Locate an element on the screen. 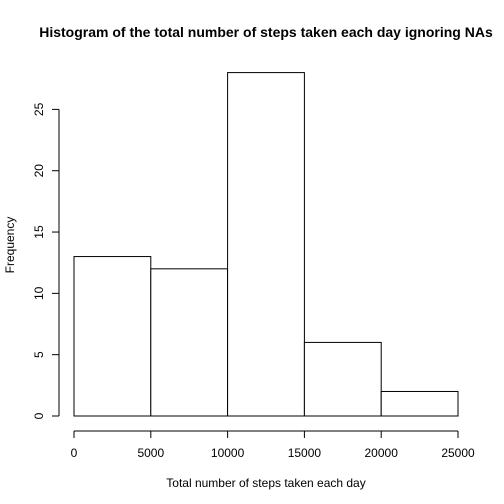  x-tick-label: 15000 is located at coordinates (305, 453).